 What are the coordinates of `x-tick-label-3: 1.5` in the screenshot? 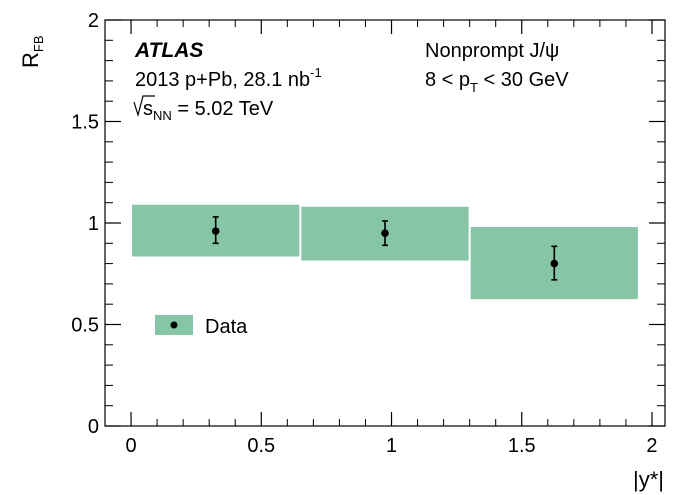 It's located at (522, 446).